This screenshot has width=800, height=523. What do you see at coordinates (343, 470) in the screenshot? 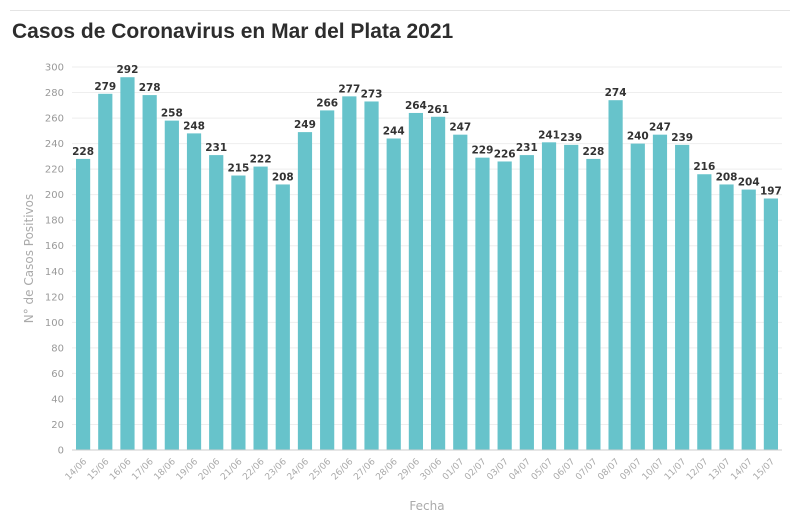
I see `x-tick-label: 26/06` at bounding box center [343, 470].